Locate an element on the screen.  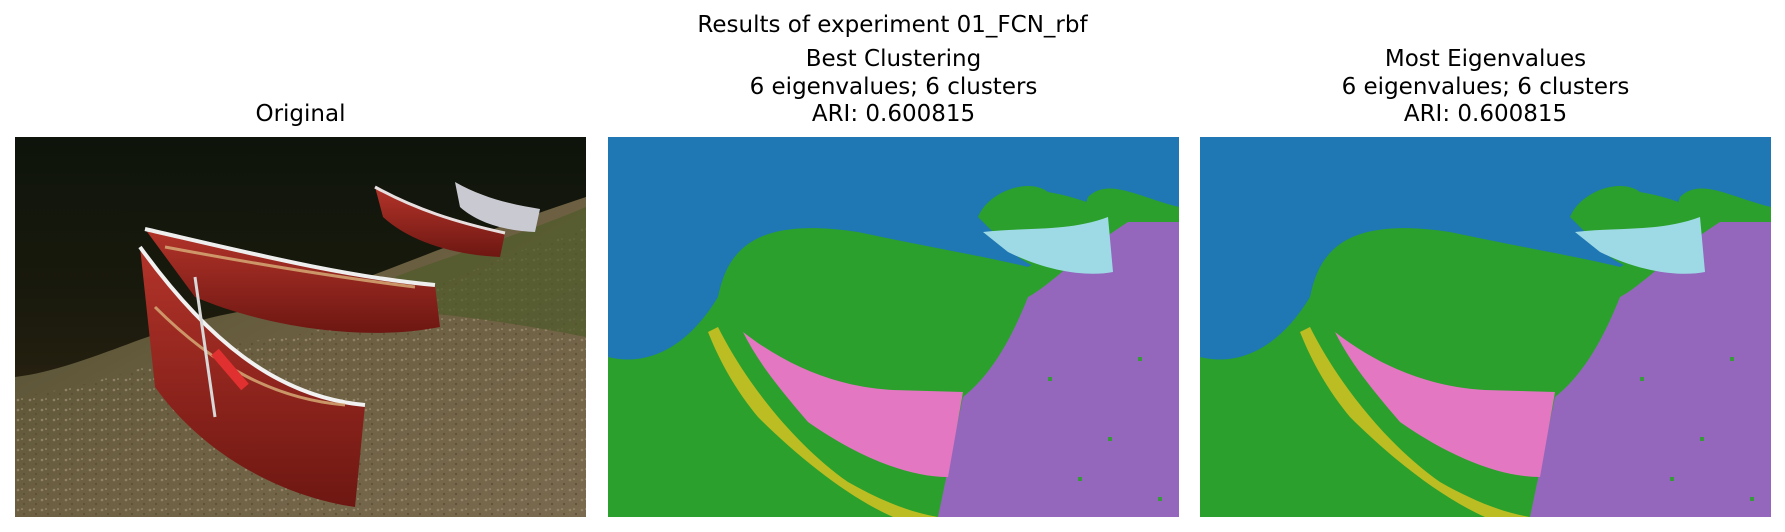
panel-title-line: Most Eigenvalues is located at coordinates (1485, 59).